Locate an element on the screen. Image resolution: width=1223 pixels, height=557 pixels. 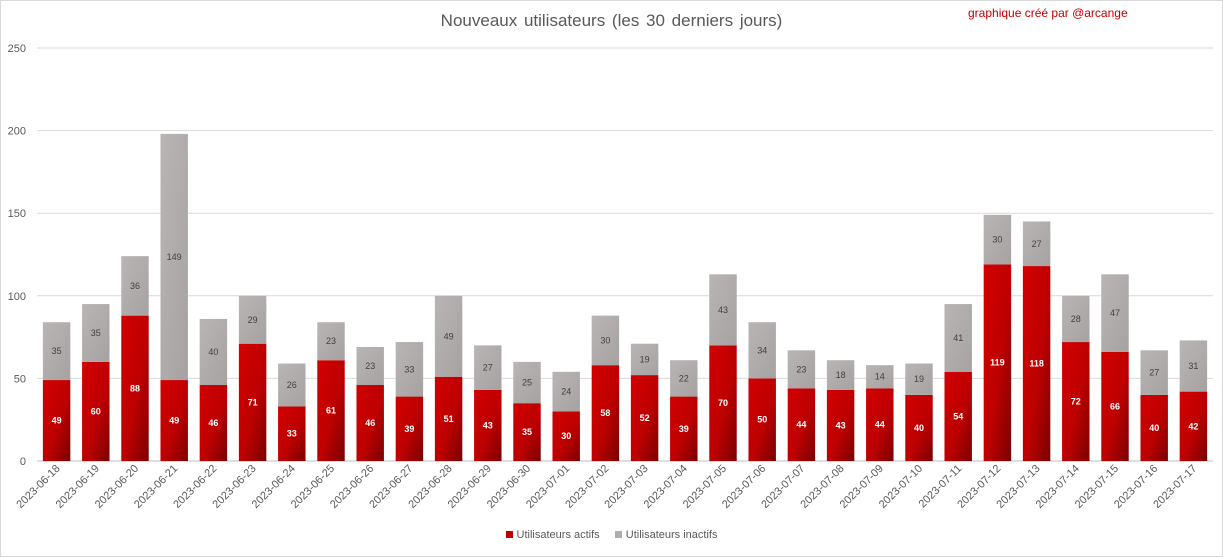
data-label-inactive: 47 is located at coordinates (1115, 313).